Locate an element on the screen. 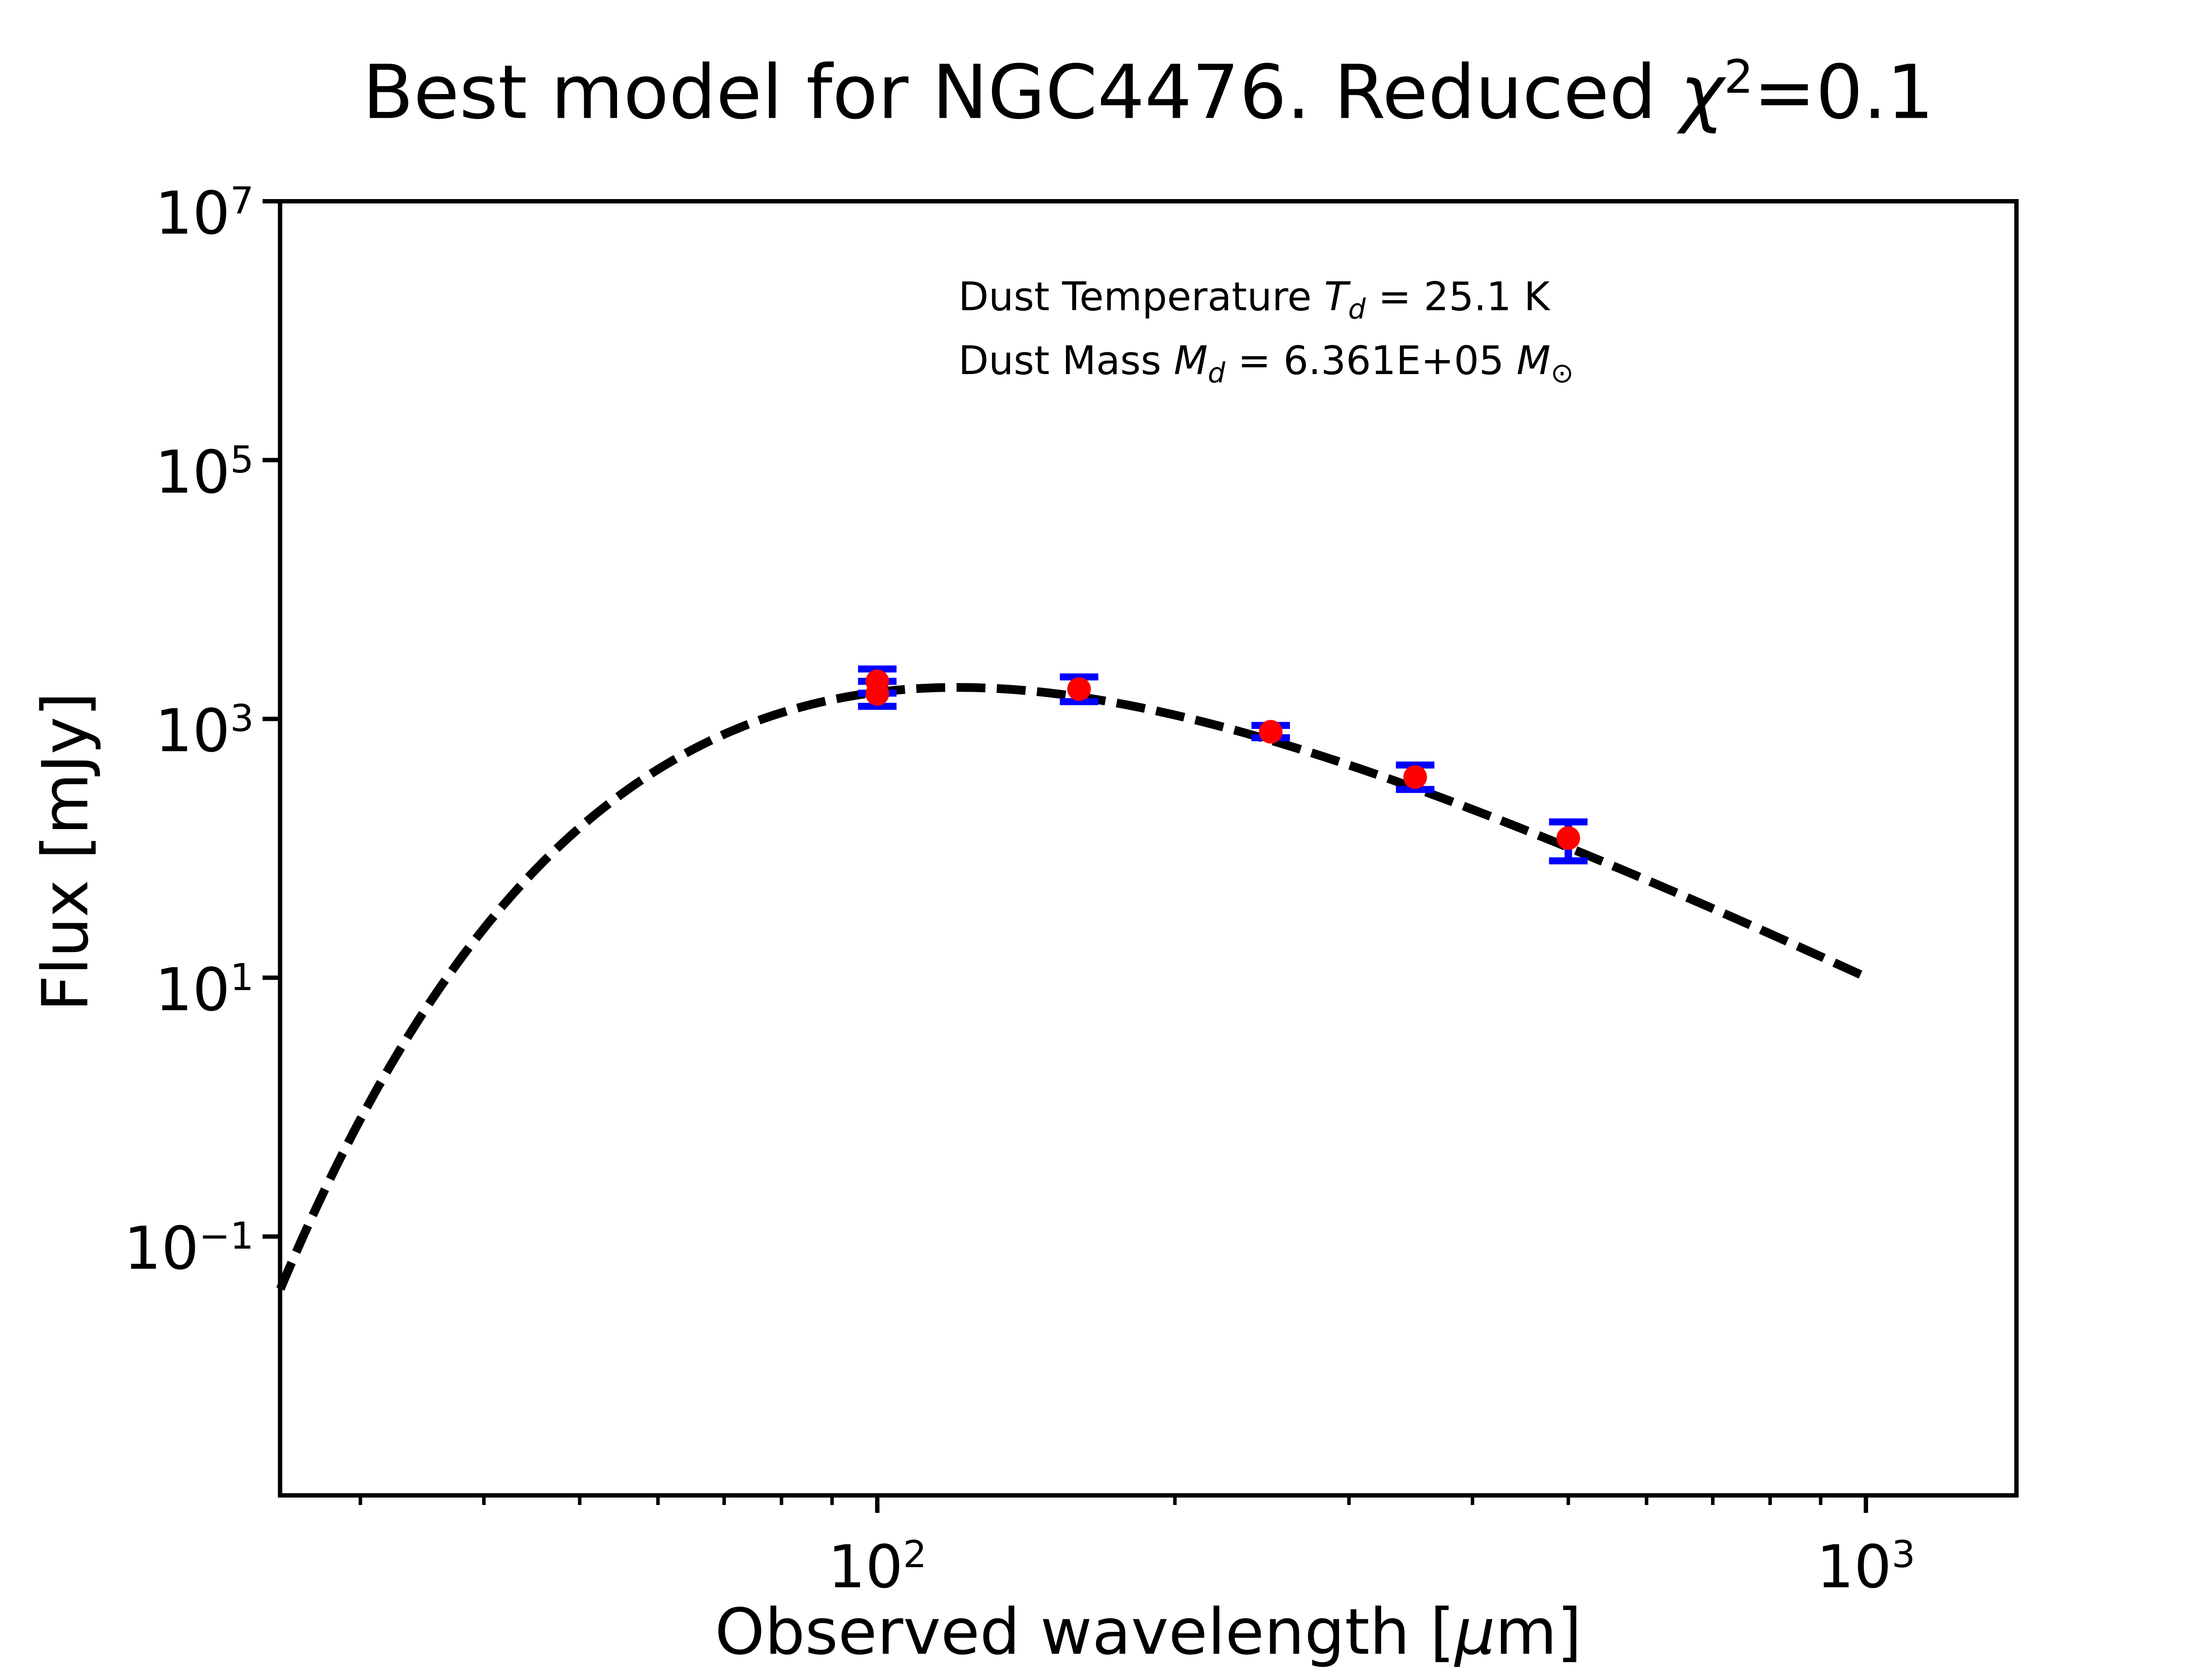 The width and height of the screenshot is (2188, 1680). chart-title: Best model for NGC4476. Reduced χ2=0.1 is located at coordinates (1148, 85).